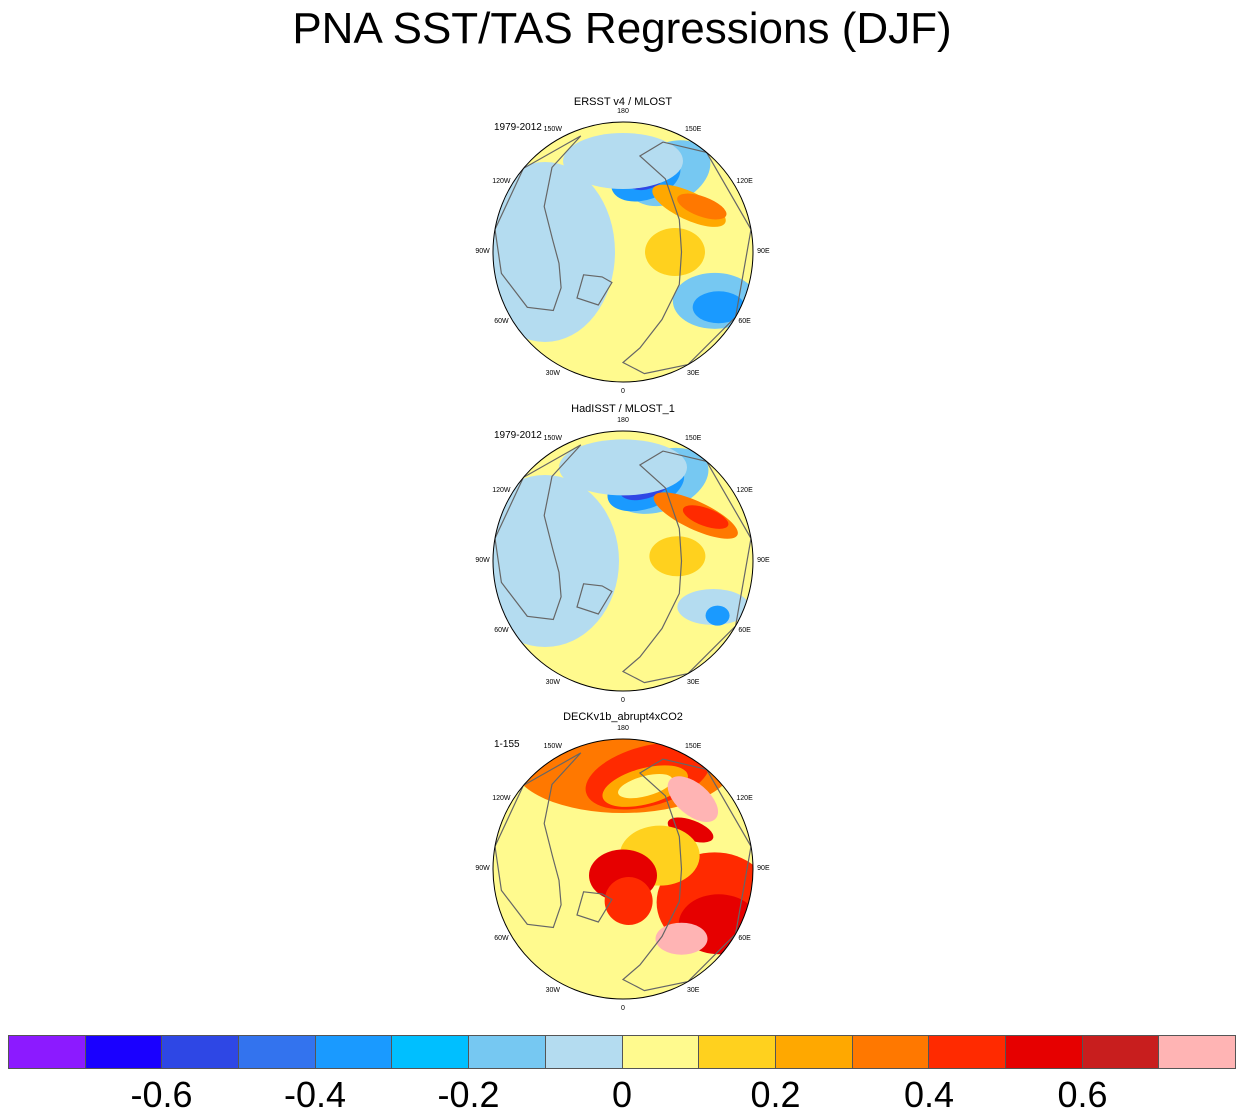 This screenshot has height=1116, width=1244. What do you see at coordinates (507, 744) in the screenshot?
I see `panel-period: 1-155` at bounding box center [507, 744].